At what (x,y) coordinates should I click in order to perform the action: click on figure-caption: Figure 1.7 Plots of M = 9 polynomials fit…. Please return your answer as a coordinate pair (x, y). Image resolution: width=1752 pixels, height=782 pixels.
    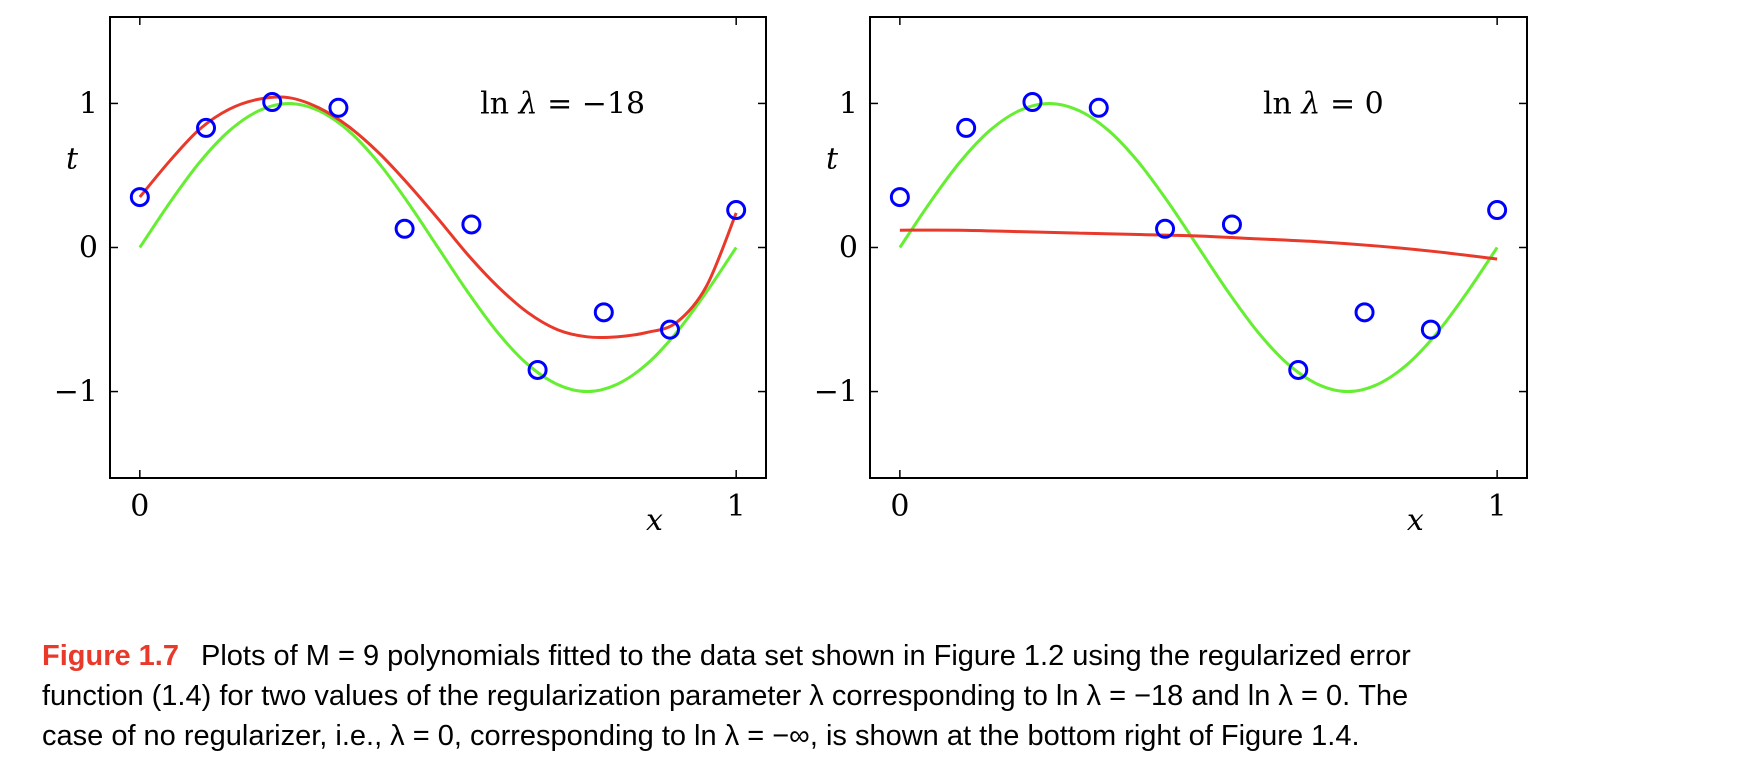
    Looking at the image, I should click on (892, 696).